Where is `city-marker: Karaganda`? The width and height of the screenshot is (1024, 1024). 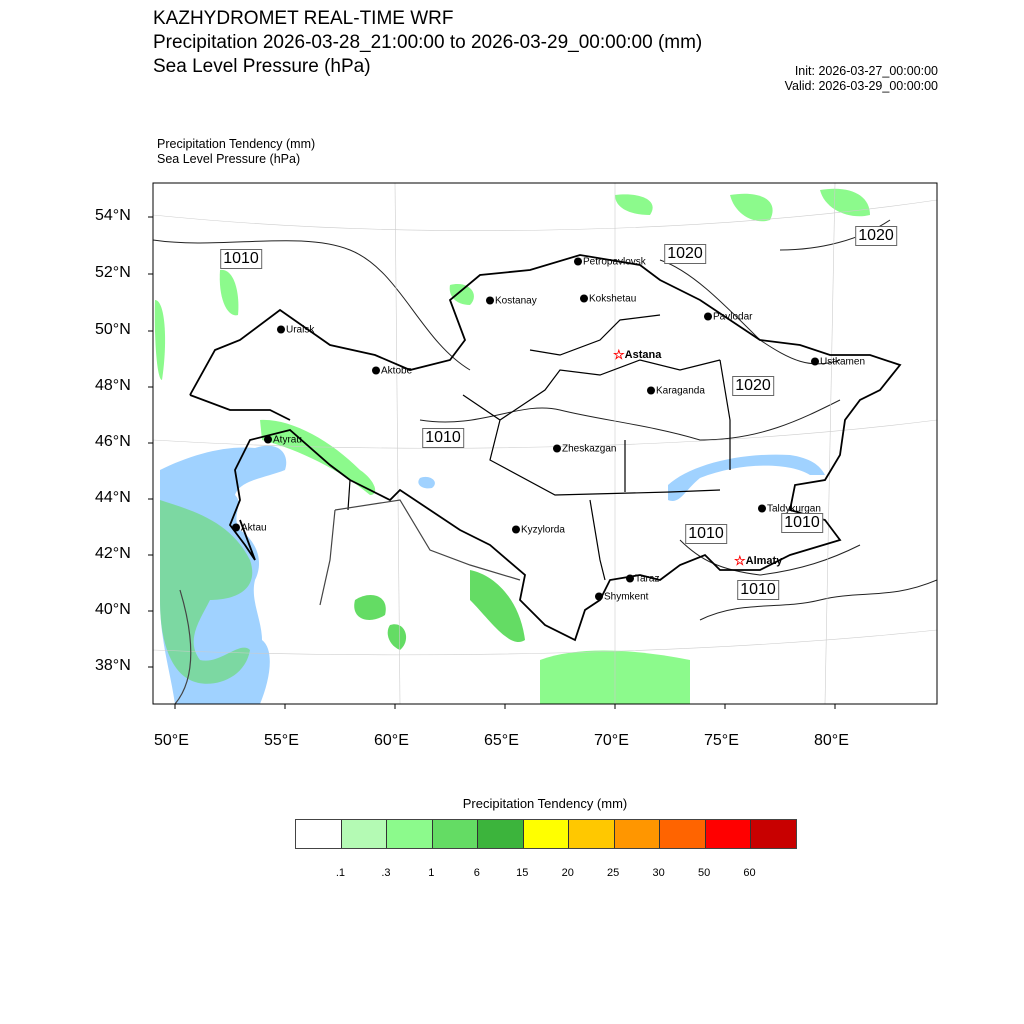 city-marker: Karaganda is located at coordinates (676, 391).